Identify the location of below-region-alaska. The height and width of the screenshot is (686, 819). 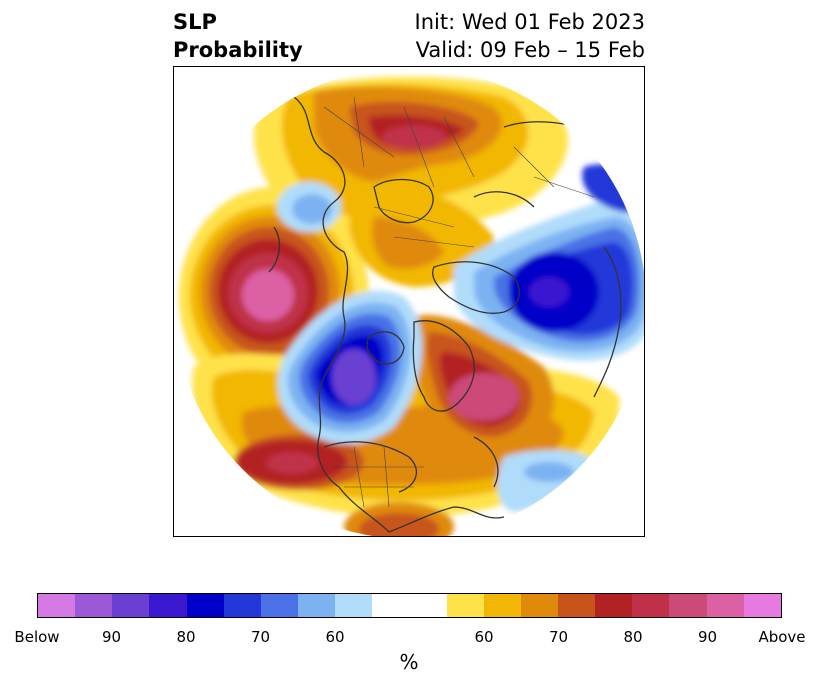
(309, 207).